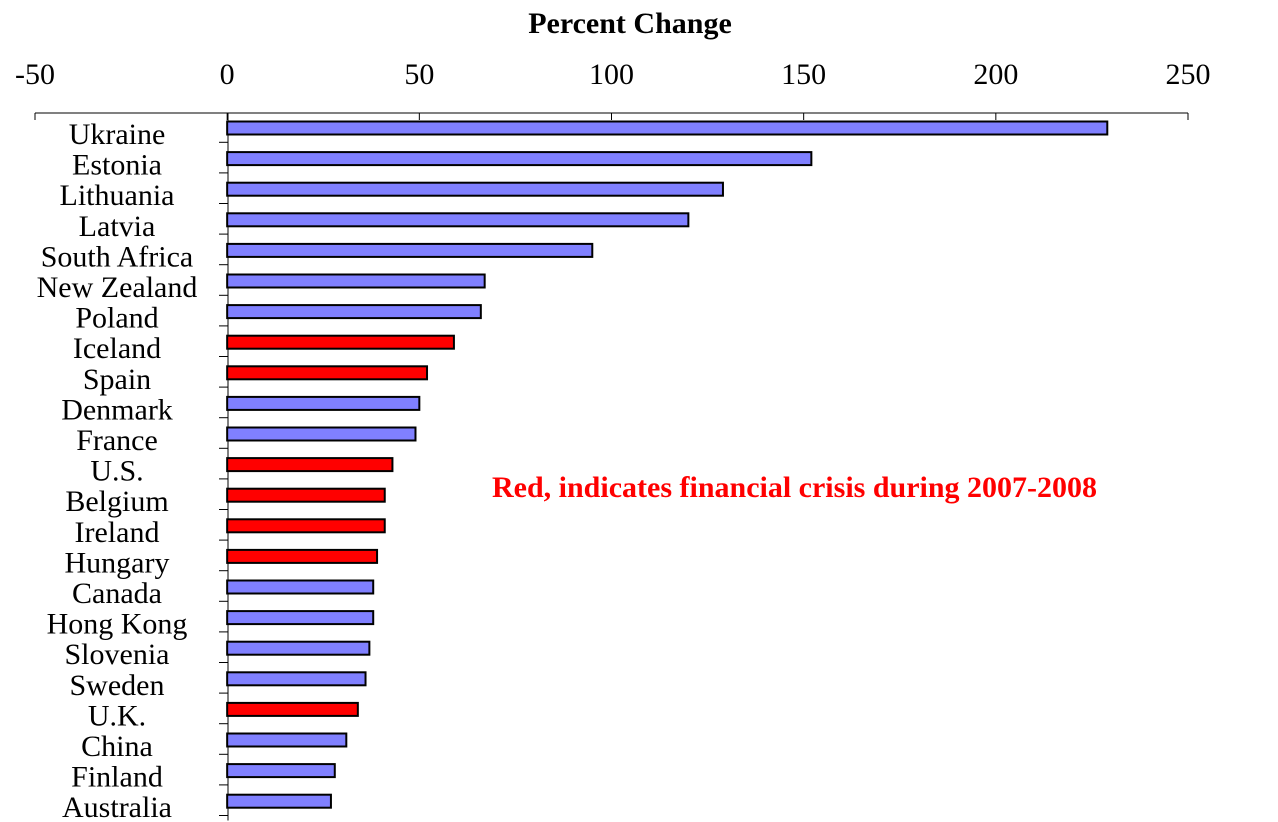 The image size is (1278, 822). I want to click on category-label: U.K., so click(117, 715).